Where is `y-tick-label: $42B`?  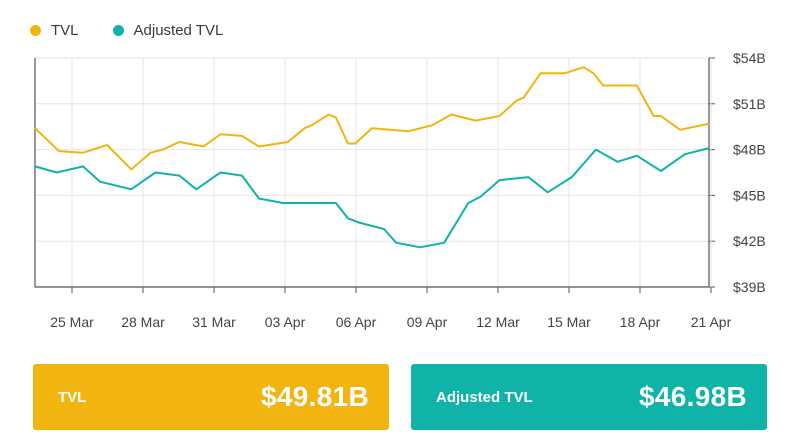
y-tick-label: $42B is located at coordinates (749, 241).